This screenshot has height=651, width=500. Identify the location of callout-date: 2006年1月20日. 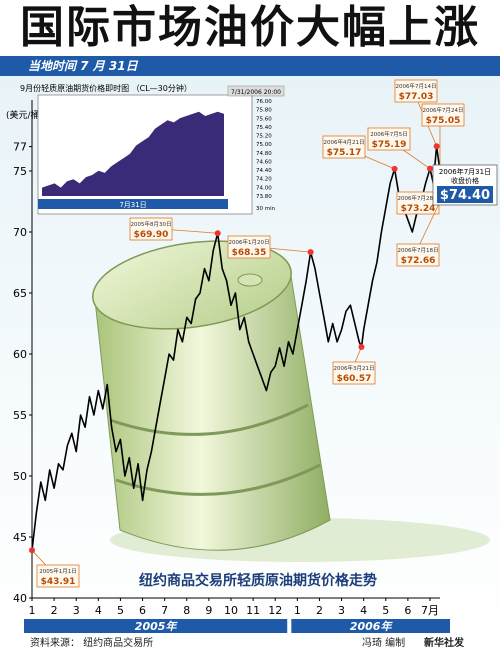
(249, 242).